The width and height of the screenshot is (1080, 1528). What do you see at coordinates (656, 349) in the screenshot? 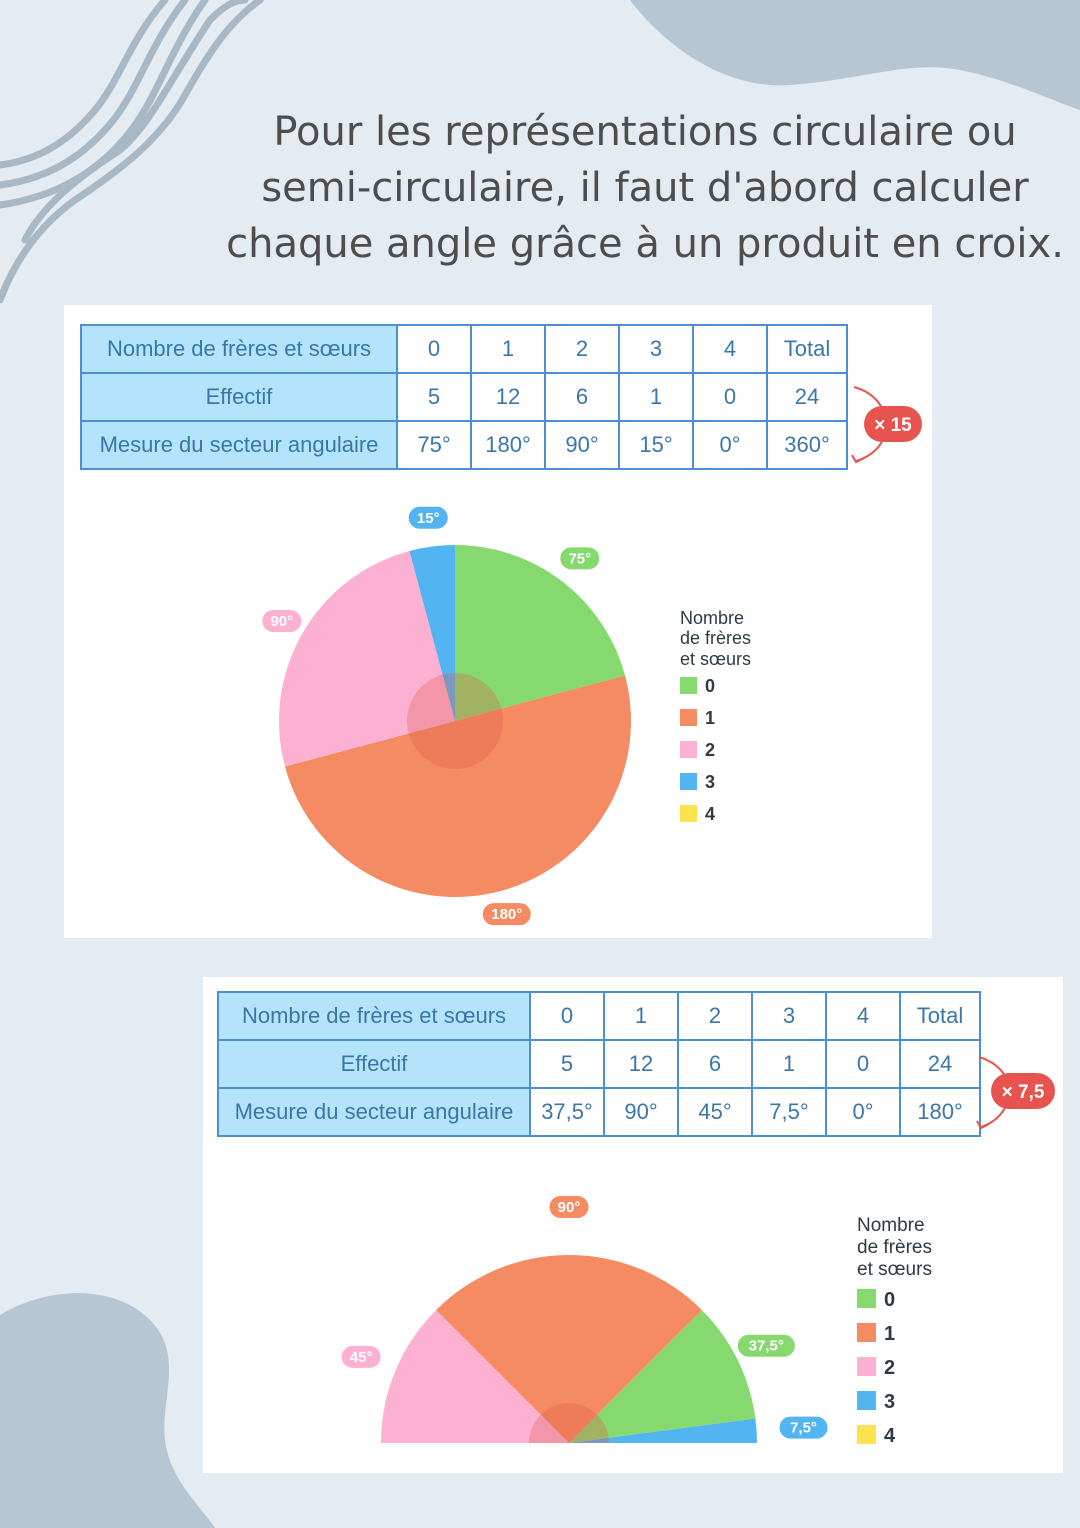
I see `table-cell: 3` at bounding box center [656, 349].